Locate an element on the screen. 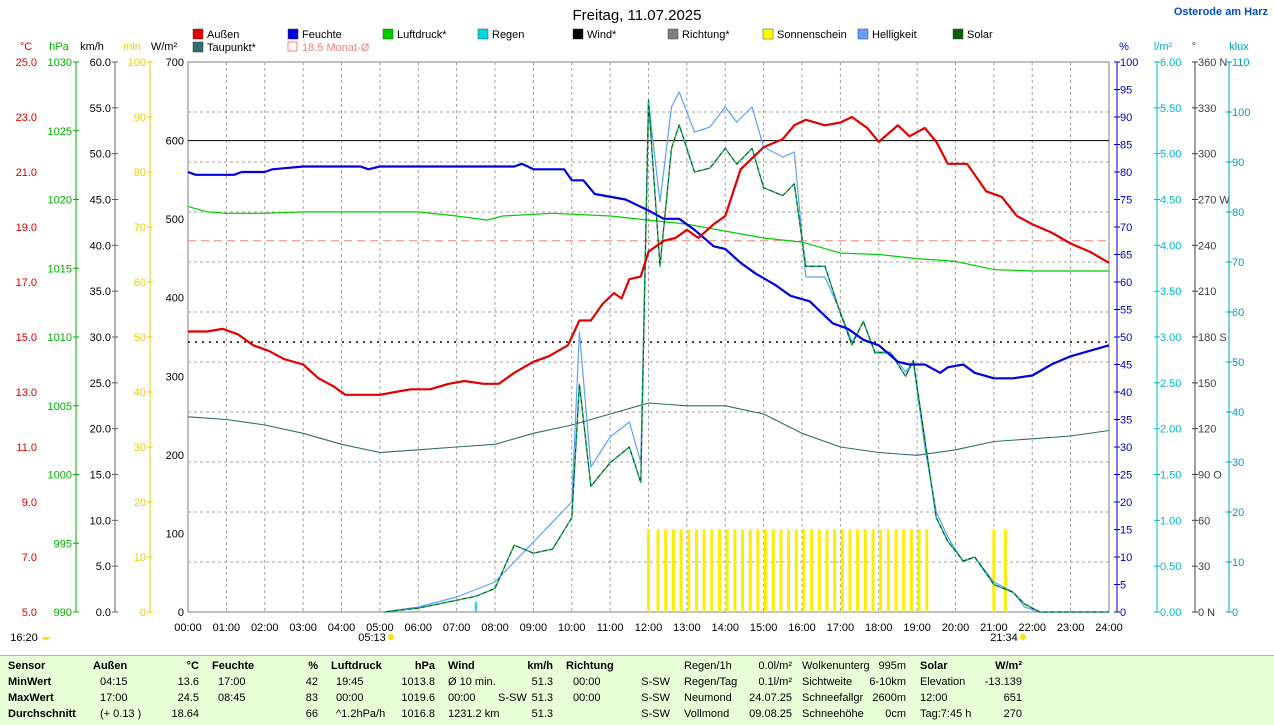 This screenshot has height=725, width=1274. axis-tick-temp: 23.0 is located at coordinates (26, 118).